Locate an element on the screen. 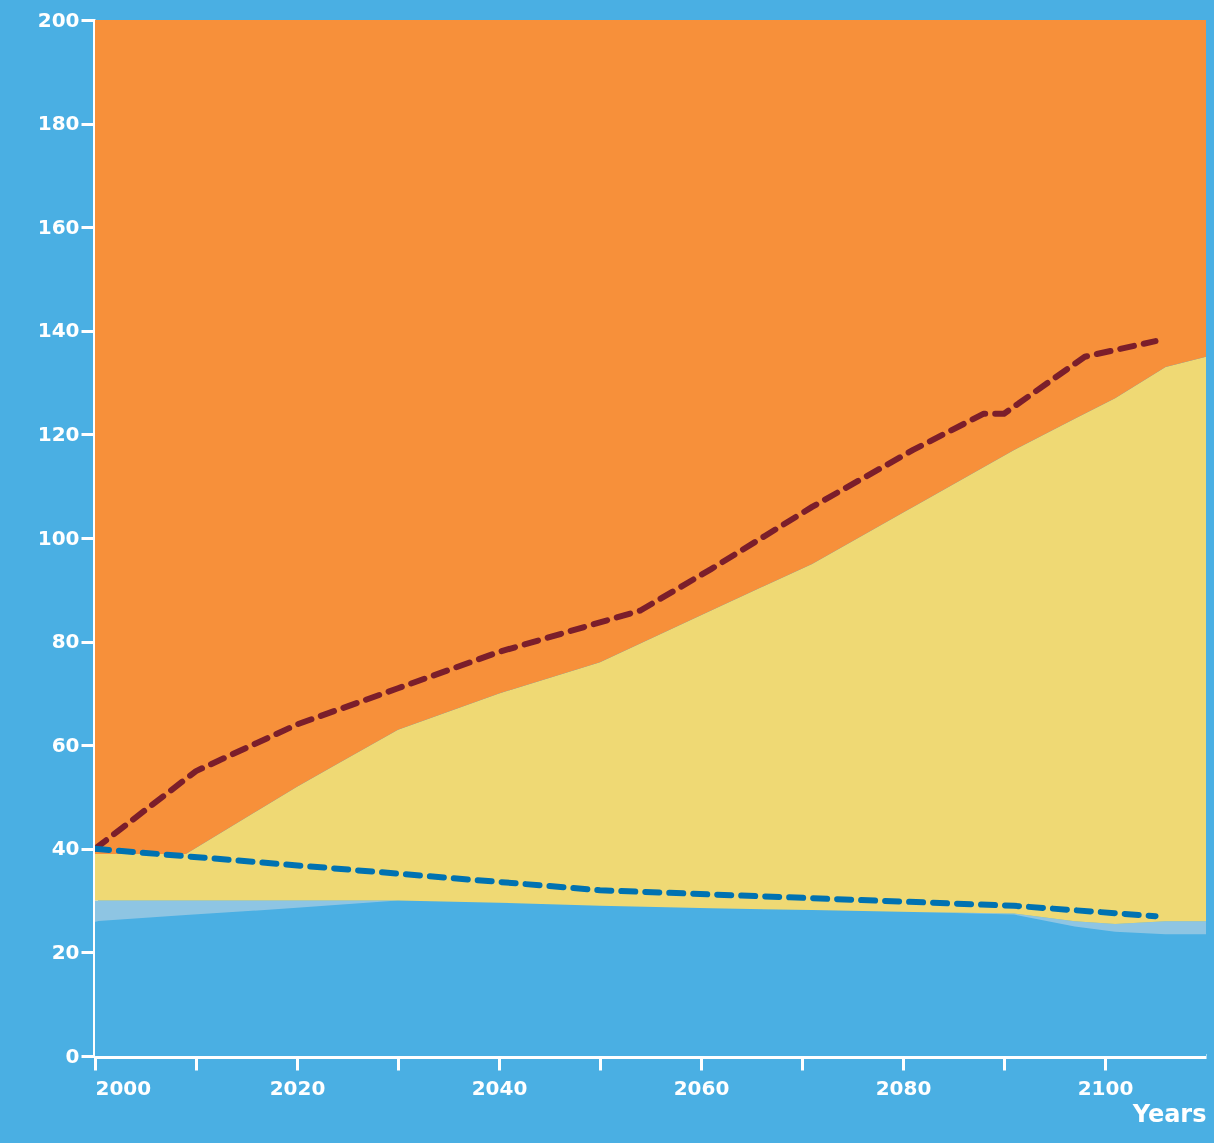 The width and height of the screenshot is (1214, 1143). y-tick-label: 160 is located at coordinates (58, 226).